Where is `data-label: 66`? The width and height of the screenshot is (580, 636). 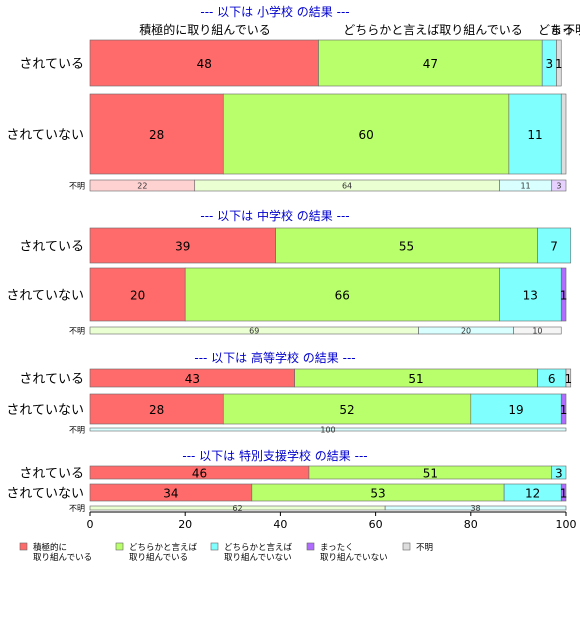
data-label: 66 is located at coordinates (342, 296).